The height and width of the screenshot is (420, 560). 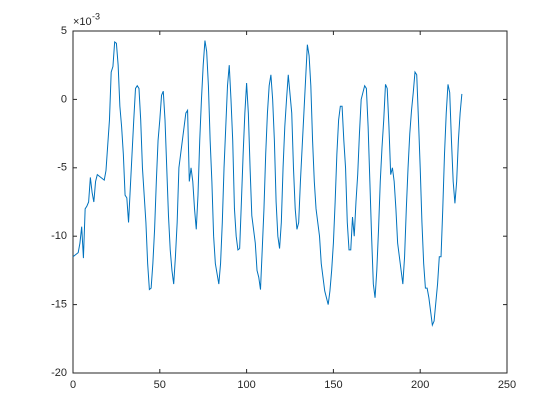 What do you see at coordinates (59, 305) in the screenshot?
I see `y-tick-label: -15` at bounding box center [59, 305].